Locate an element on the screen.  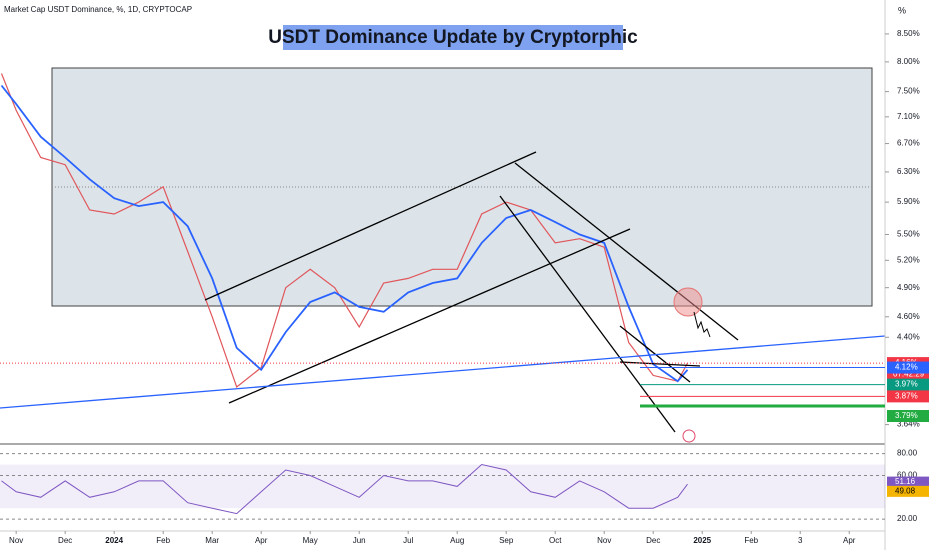
countdown-bg is located at coordinates (908, 375).